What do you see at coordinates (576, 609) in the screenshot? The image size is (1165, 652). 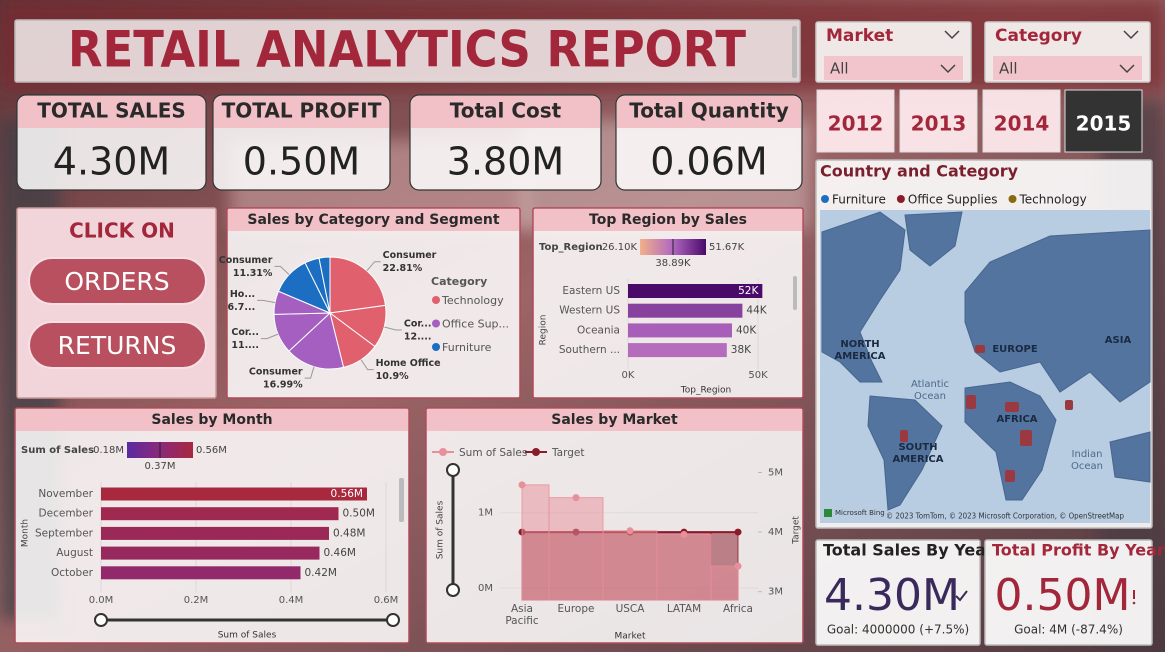 I see `x-tick-label: Europe` at bounding box center [576, 609].